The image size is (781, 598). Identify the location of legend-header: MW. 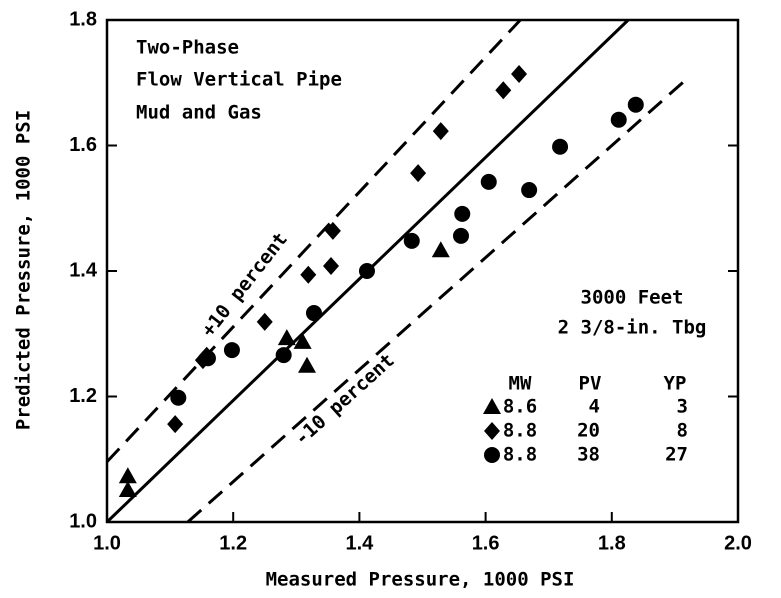
(520, 384).